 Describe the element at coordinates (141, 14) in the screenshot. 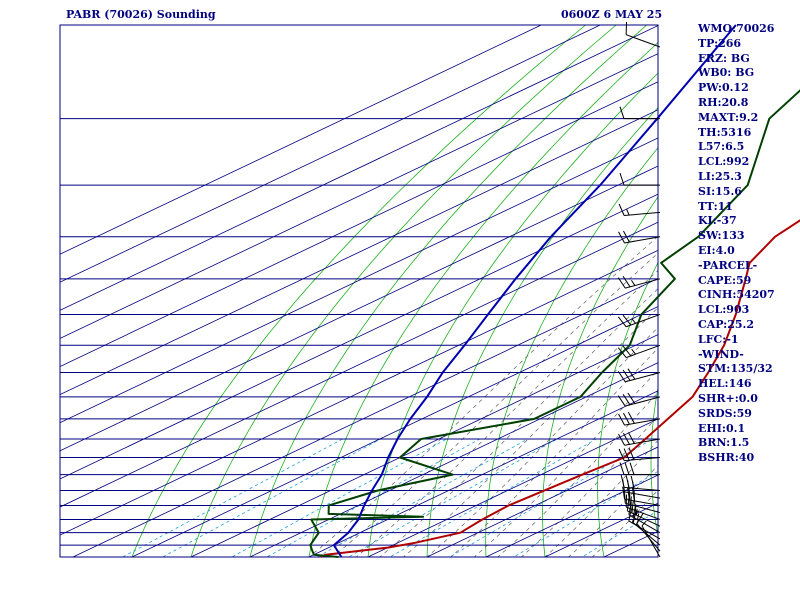

I see `chart-title: PABR (70026) Sounding` at that location.